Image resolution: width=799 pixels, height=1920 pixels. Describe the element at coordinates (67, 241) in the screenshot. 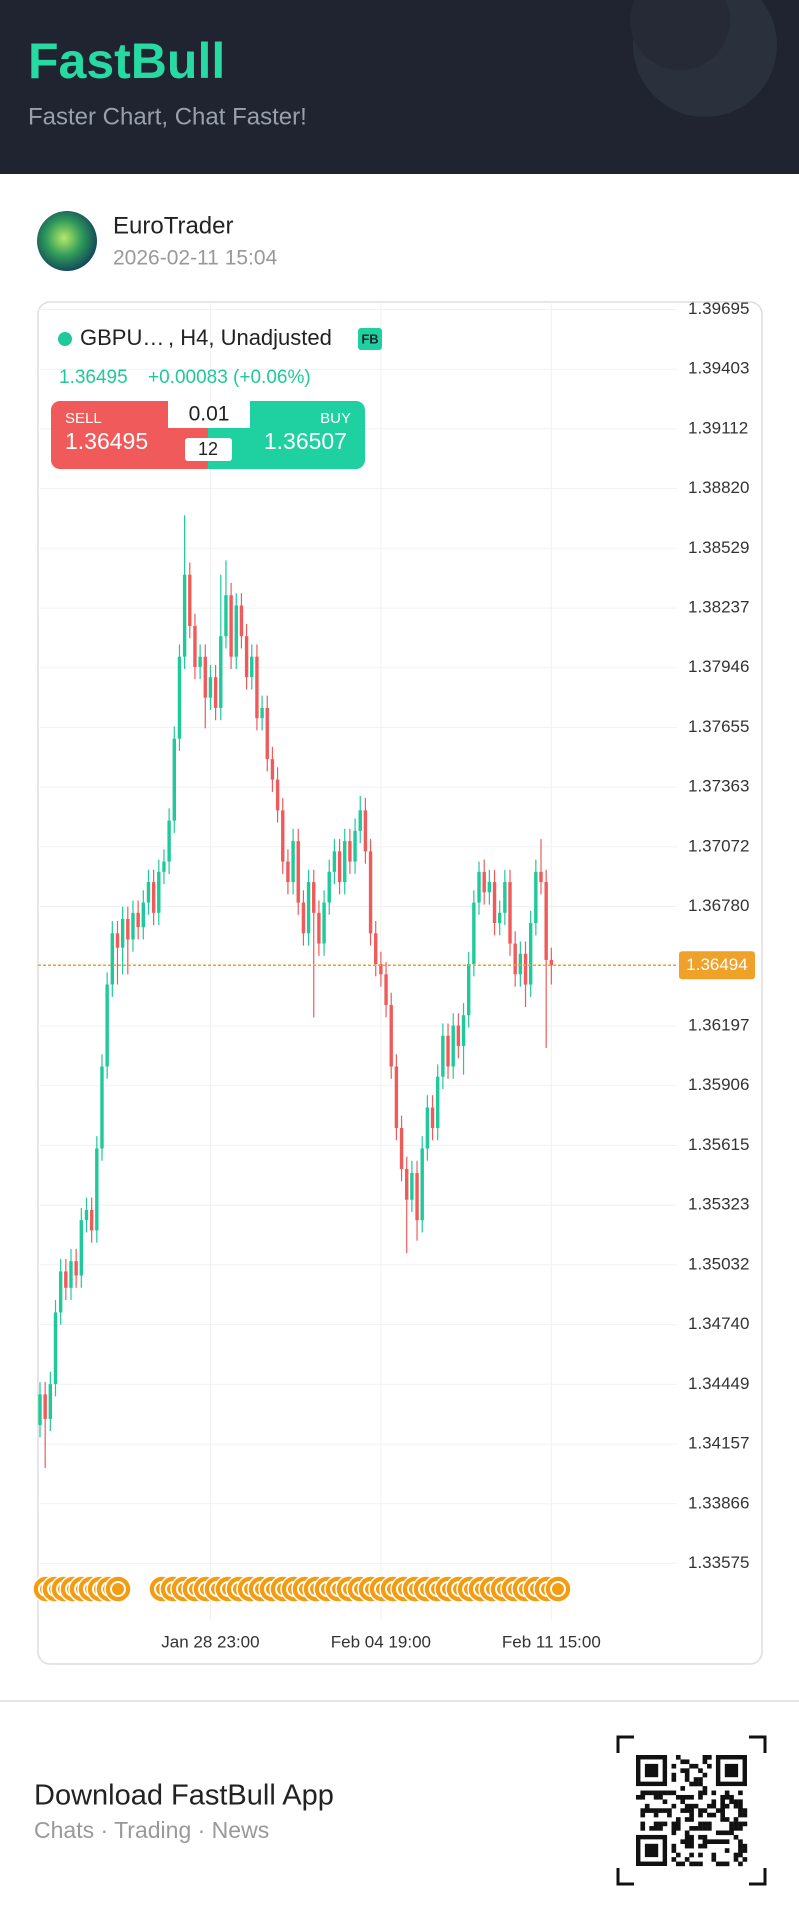

I see `avatar` at that location.